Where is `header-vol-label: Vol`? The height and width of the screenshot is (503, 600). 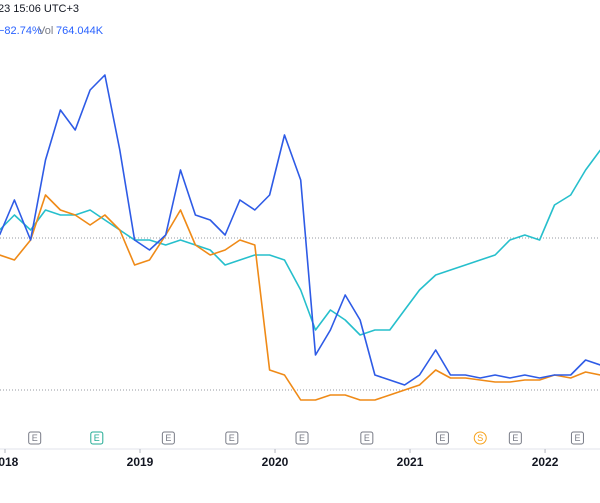 header-vol-label: Vol is located at coordinates (45, 31).